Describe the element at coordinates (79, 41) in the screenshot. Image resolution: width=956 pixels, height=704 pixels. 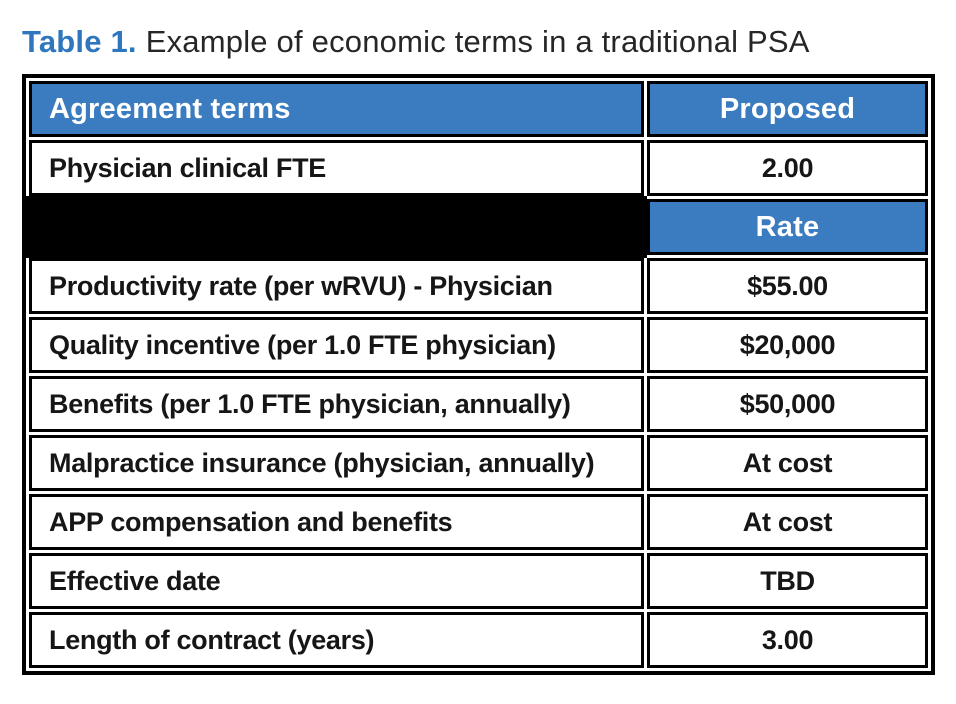
I see `table-caption-label: Table 1.` at that location.